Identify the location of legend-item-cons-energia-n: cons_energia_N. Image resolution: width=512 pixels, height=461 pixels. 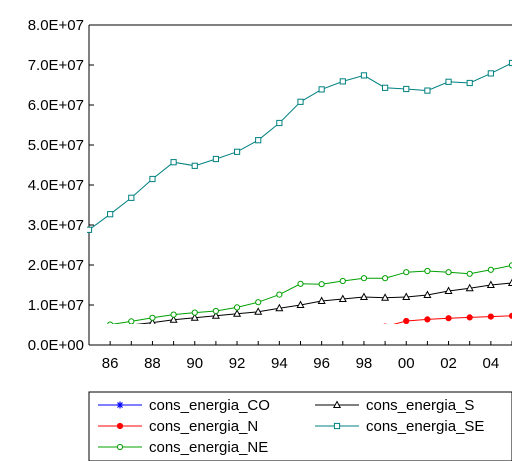
(178, 426).